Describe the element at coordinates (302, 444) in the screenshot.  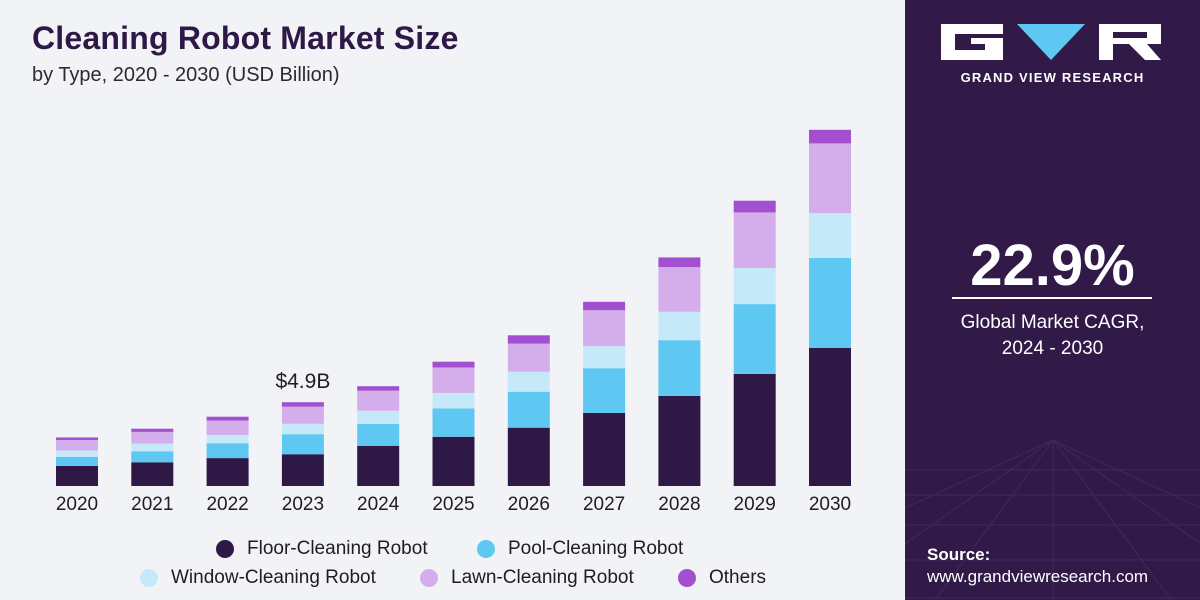
I see `bar-segment-pool-cleaning-robot-2023` at that location.